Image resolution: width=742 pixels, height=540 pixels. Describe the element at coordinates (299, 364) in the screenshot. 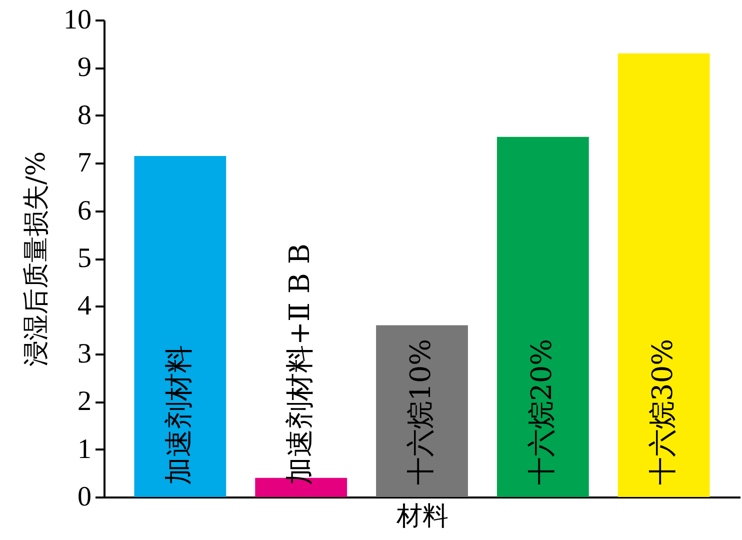

I see `x-tick-label: 加速剂材料+Ⅱ B B` at that location.